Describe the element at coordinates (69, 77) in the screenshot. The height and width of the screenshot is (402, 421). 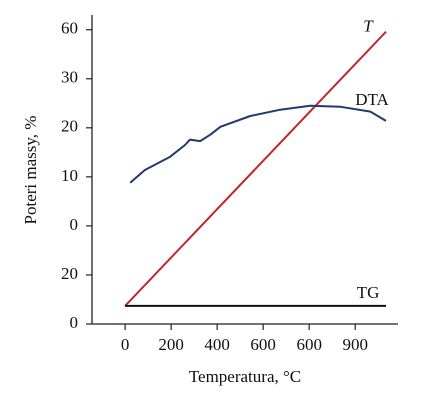
I see `y-tick-label: 30` at that location.